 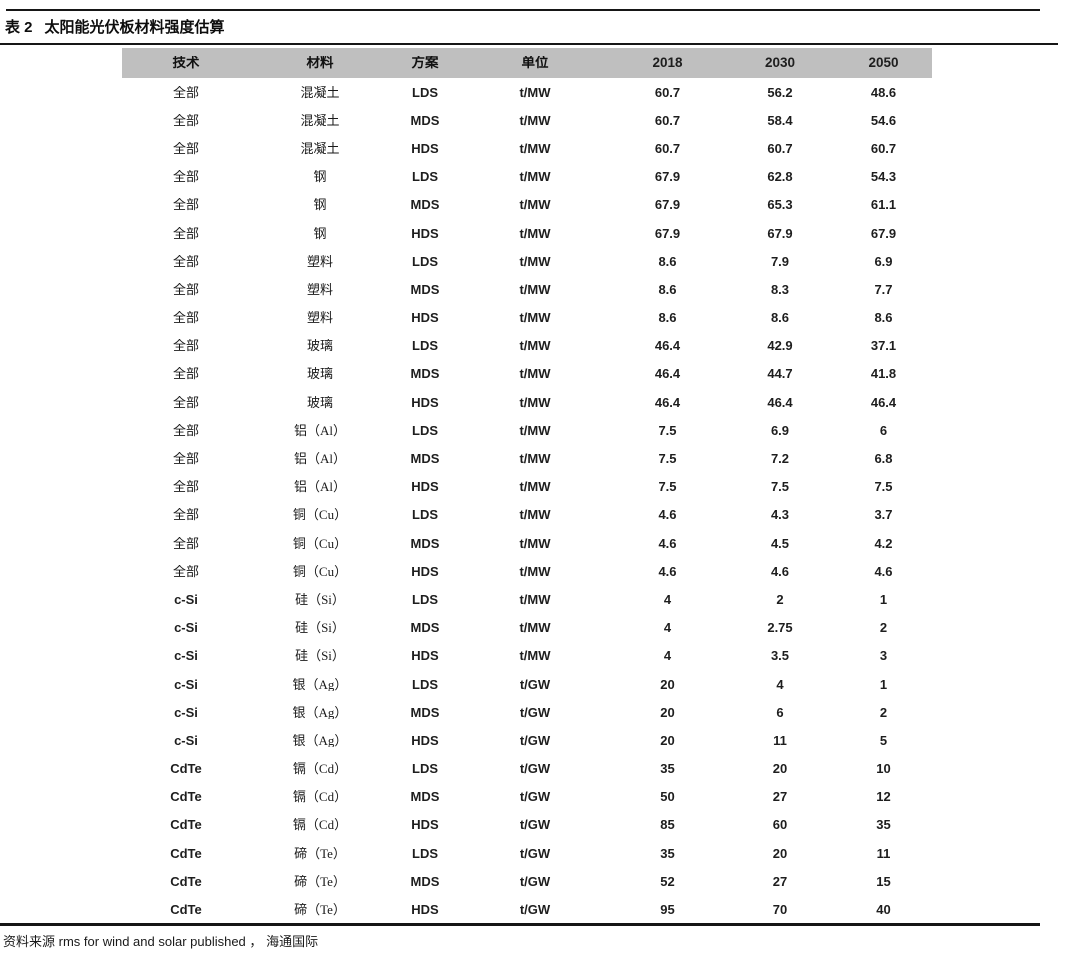 What do you see at coordinates (780, 712) in the screenshot?
I see `table-cell: 6` at bounding box center [780, 712].